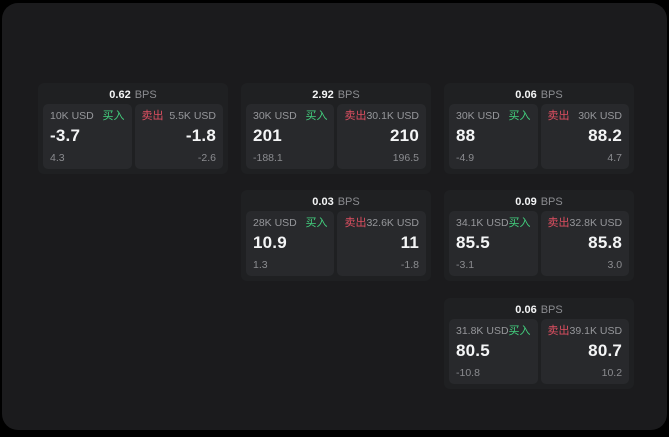 The height and width of the screenshot is (437, 669). Describe the element at coordinates (493, 136) in the screenshot. I see `buy-panel: 30K USD 买入 88 -4.9` at that location.